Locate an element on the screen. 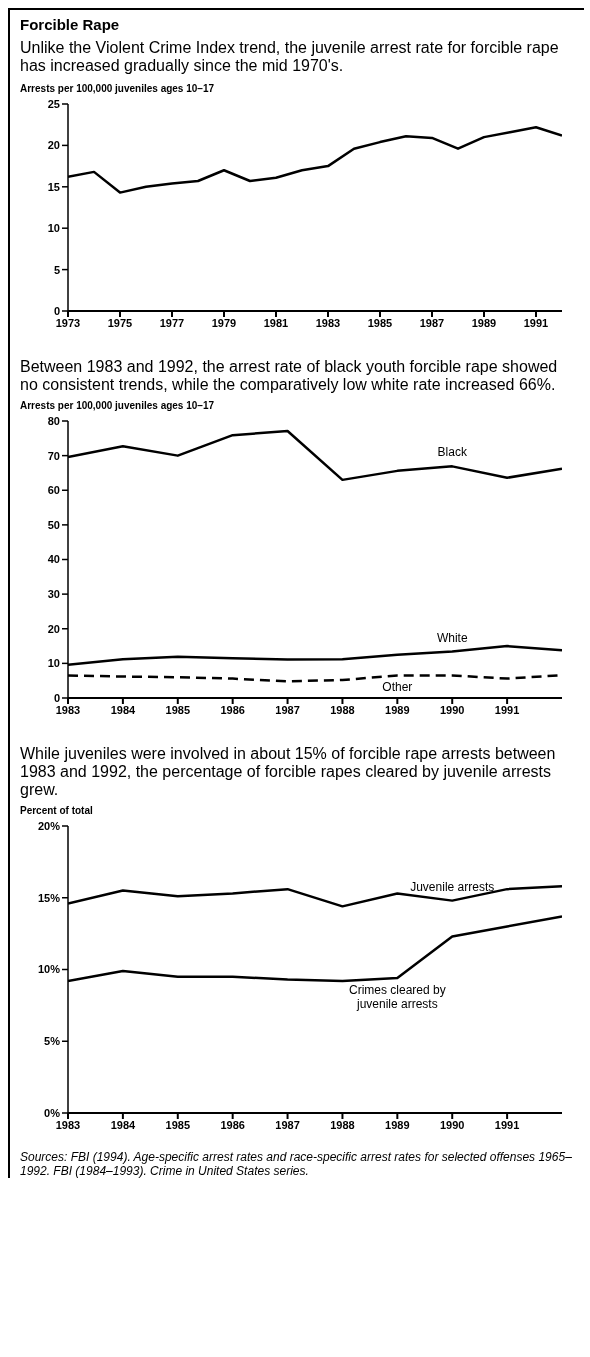  y-tick-label: 5% is located at coordinates (52, 1041).